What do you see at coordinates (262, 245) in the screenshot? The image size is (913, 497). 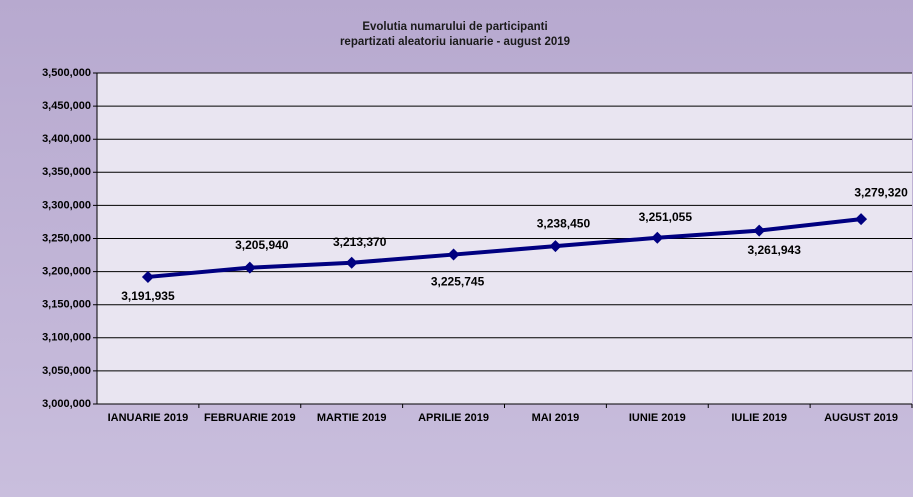 I see `data-label: 3,205,940` at bounding box center [262, 245].